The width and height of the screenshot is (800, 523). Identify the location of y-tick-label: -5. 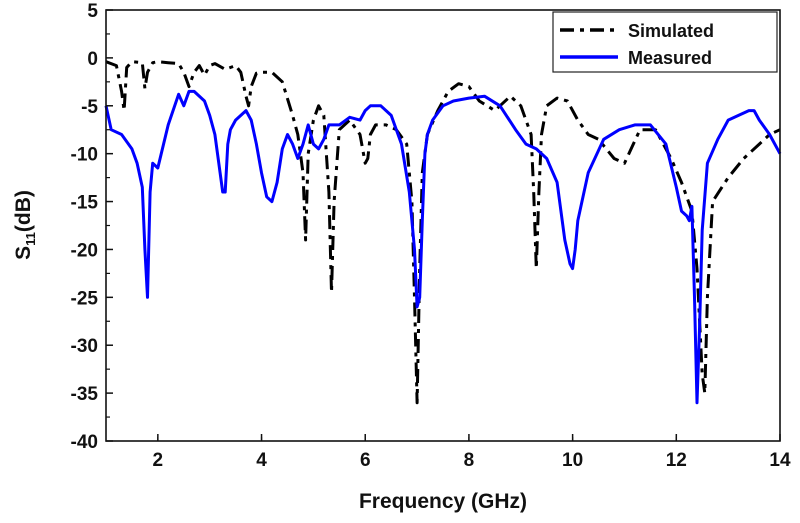
(89, 107).